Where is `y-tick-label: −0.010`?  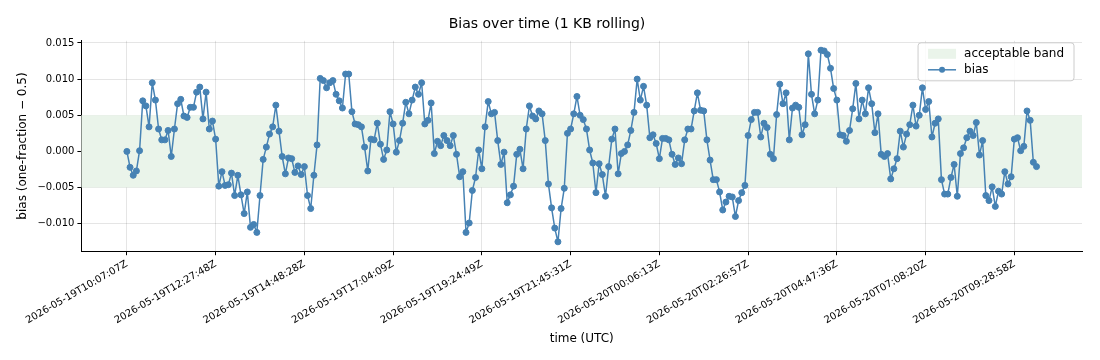
y-tick-label: −0.010 is located at coordinates (56, 223).